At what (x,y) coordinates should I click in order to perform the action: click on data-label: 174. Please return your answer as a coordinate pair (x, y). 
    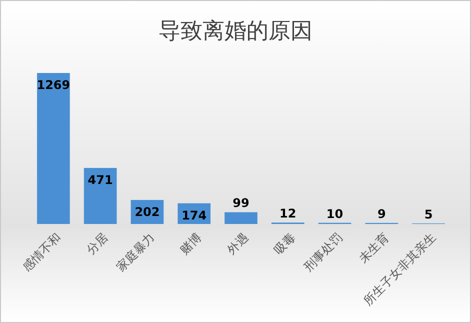
    Looking at the image, I should click on (194, 215).